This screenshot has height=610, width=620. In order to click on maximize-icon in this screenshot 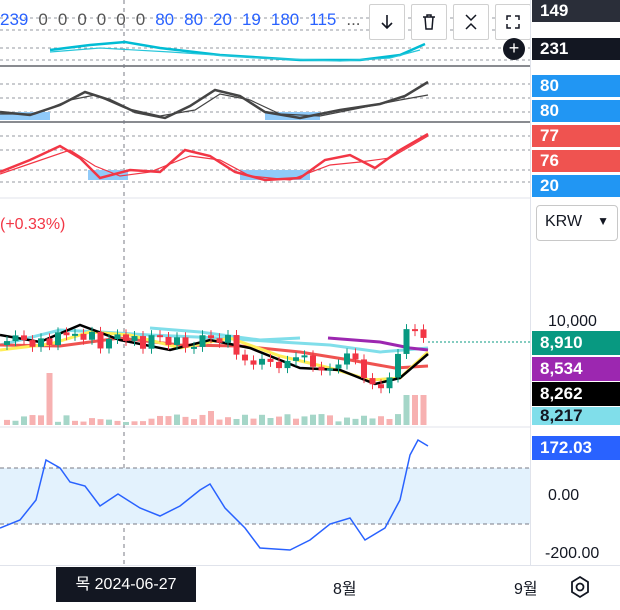, I will do `click(513, 22)`.